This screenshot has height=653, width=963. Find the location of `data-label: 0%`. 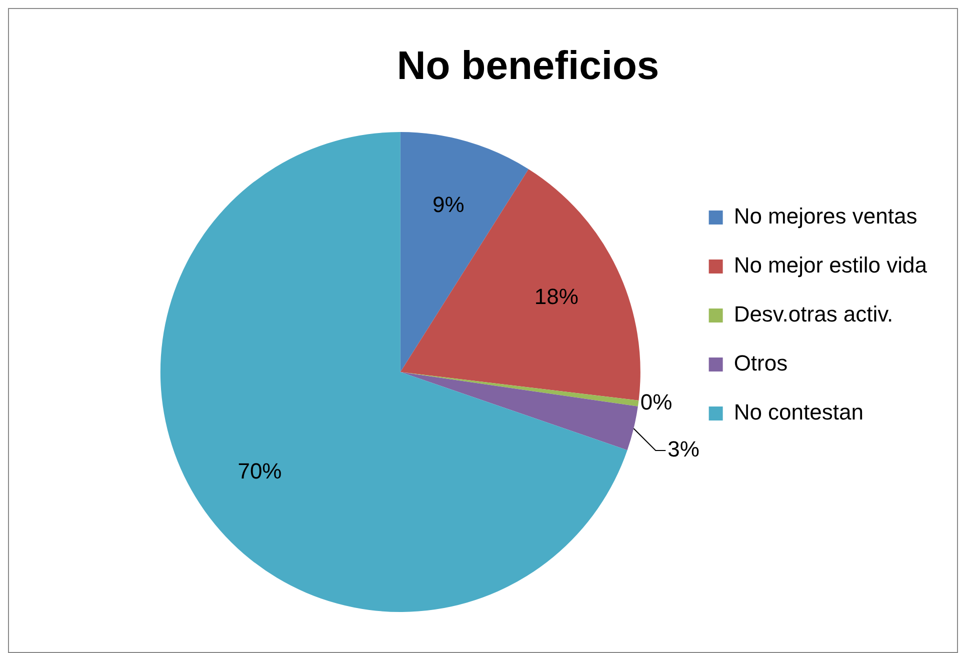

data-label: 0% is located at coordinates (656, 402).